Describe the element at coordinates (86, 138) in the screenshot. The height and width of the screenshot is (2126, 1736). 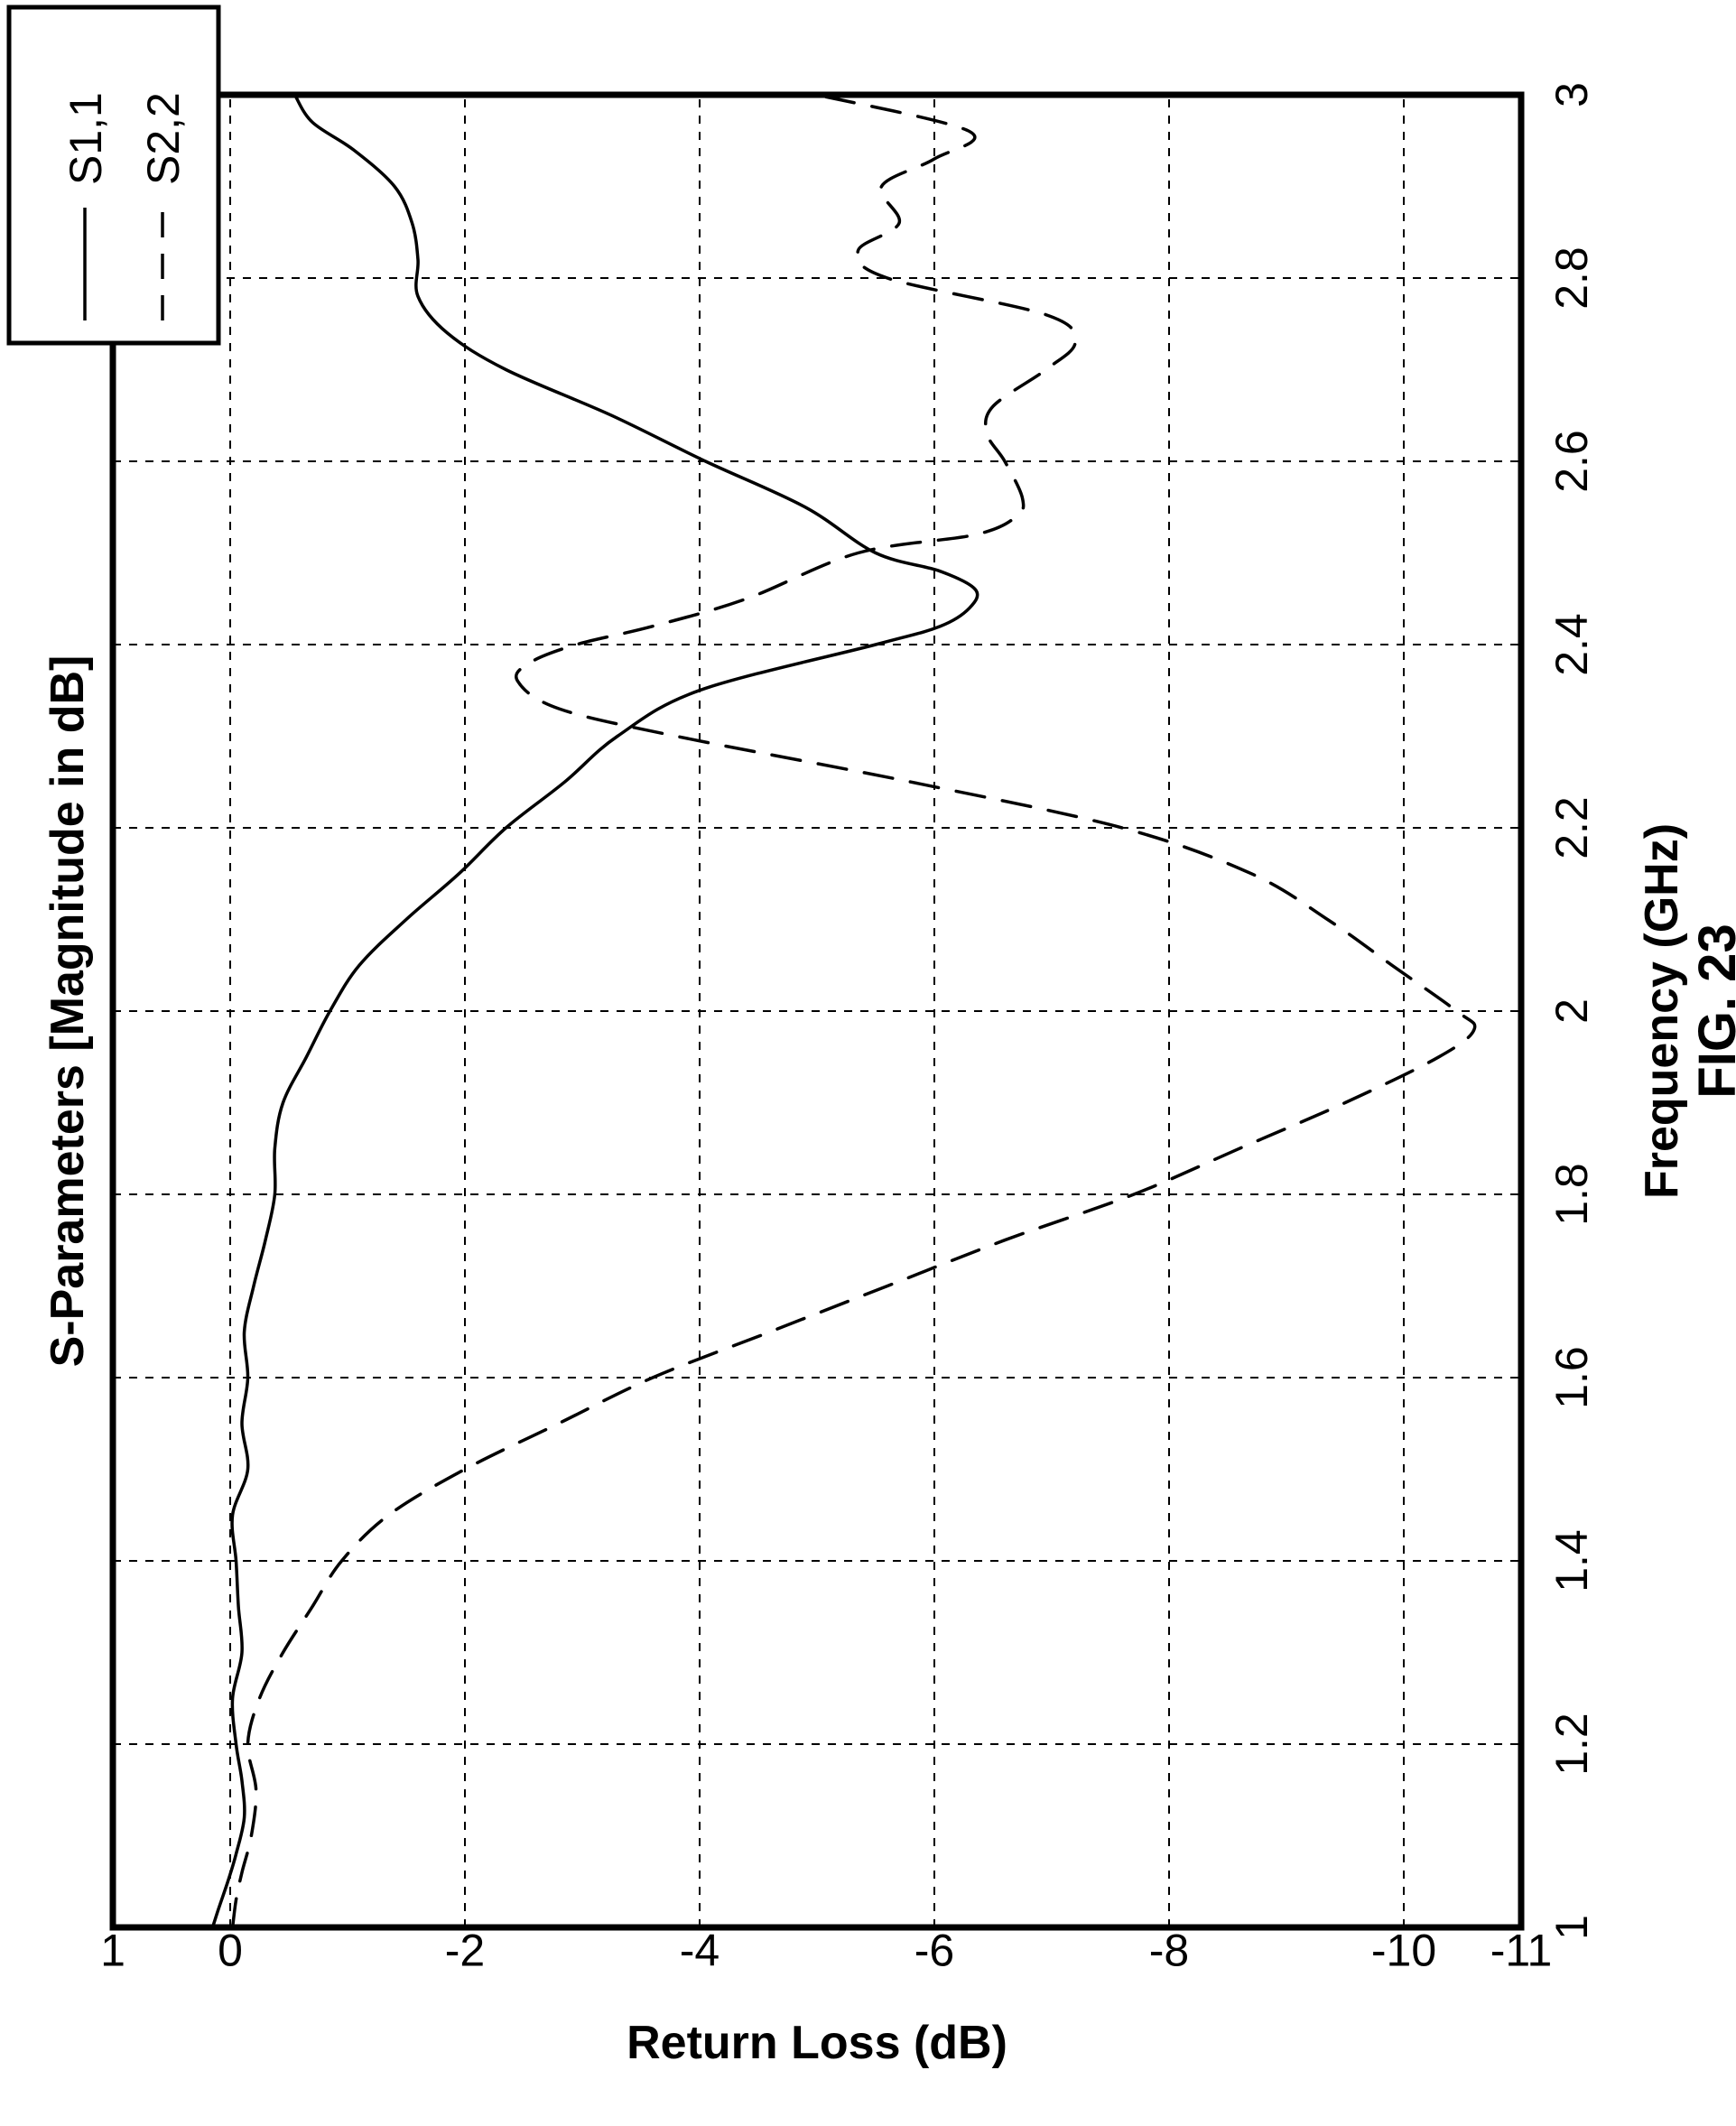
I see `legend-label-s11: S1,1` at that location.